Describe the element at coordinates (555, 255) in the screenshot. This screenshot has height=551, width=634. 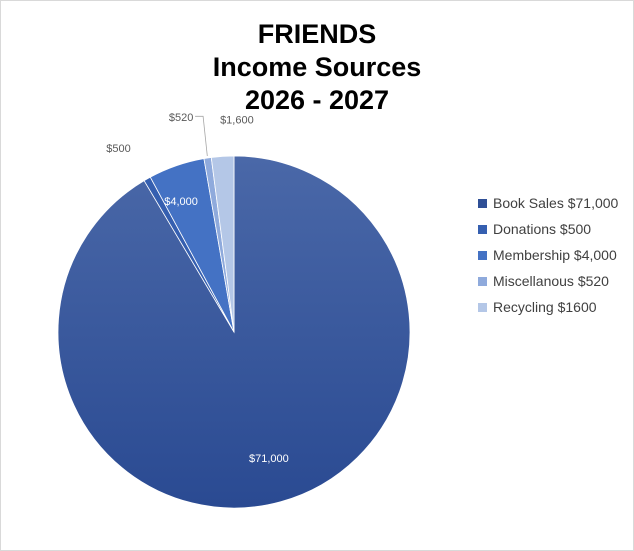
I see `legend-label-membership: Membership $4,000` at that location.